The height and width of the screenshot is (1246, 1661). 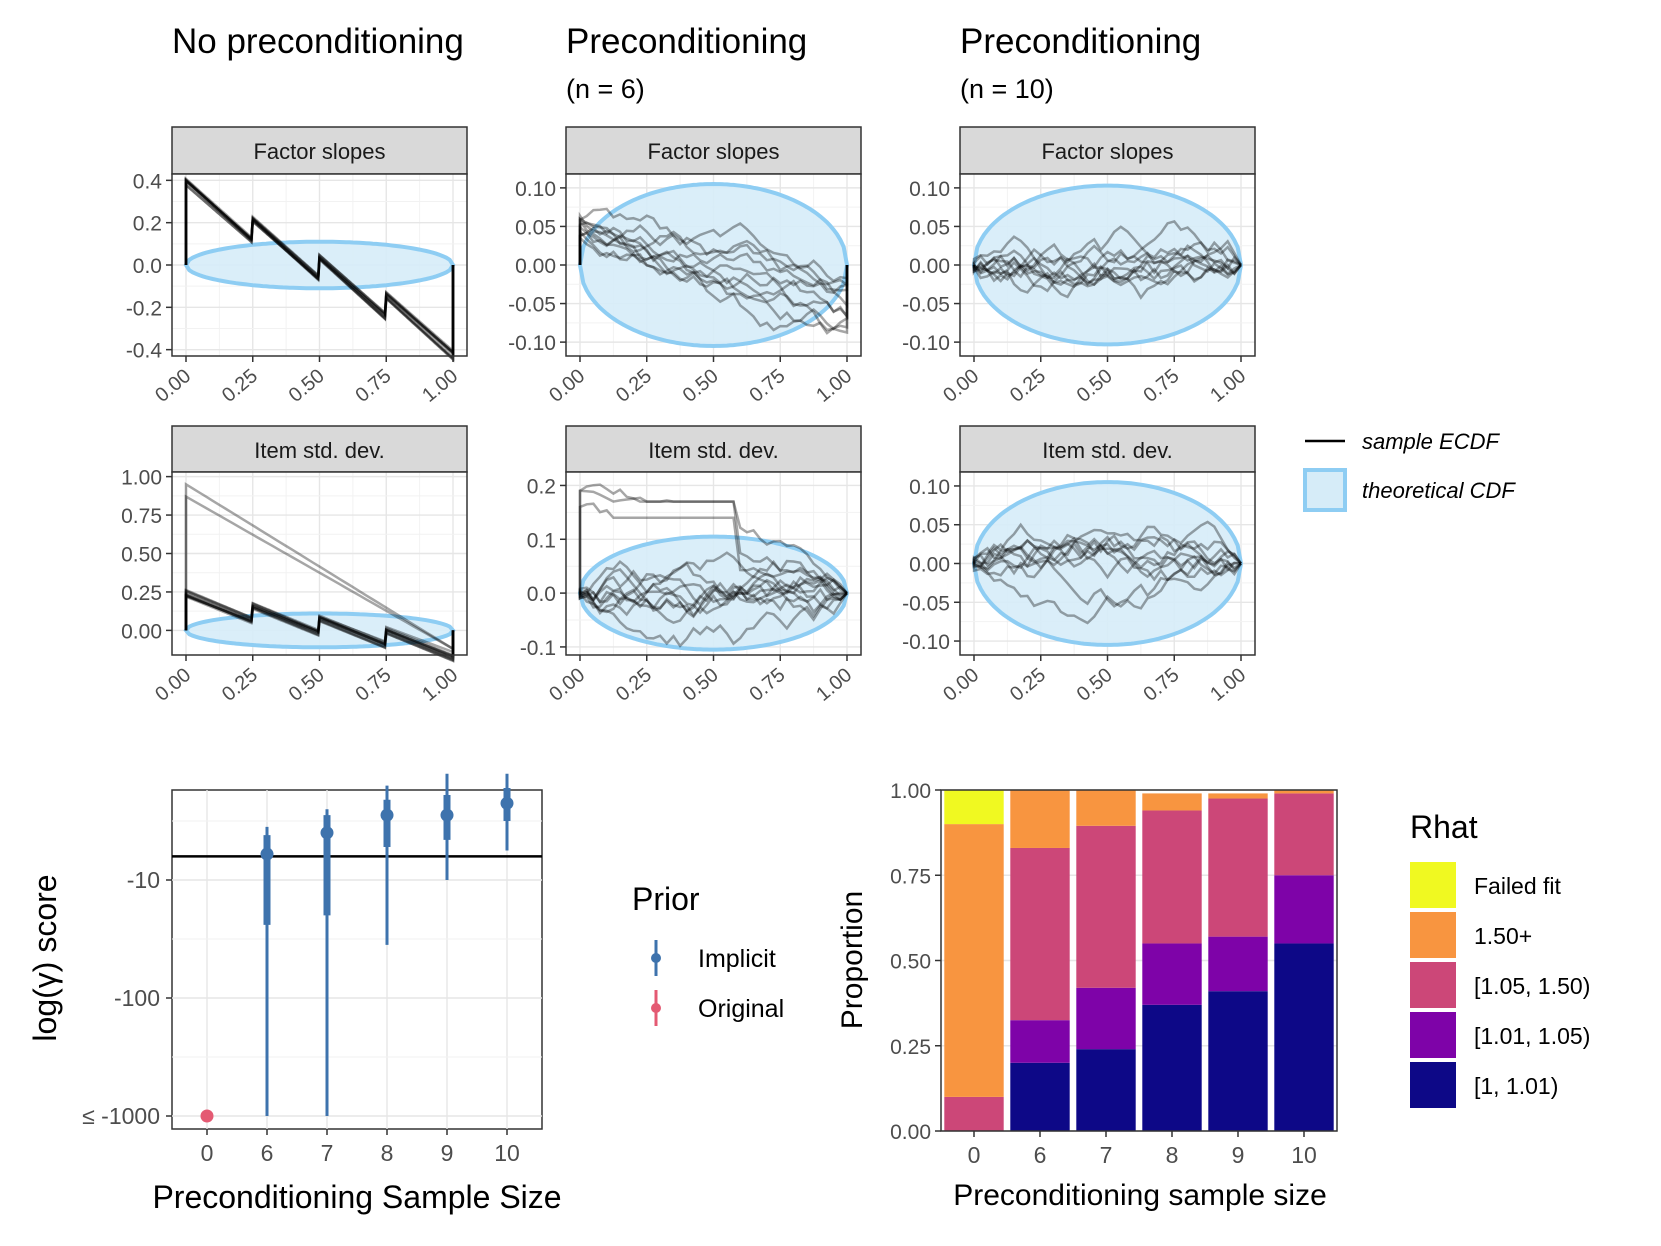 What do you see at coordinates (541, 540) in the screenshot?
I see `y-tick-label: 0.1` at bounding box center [541, 540].